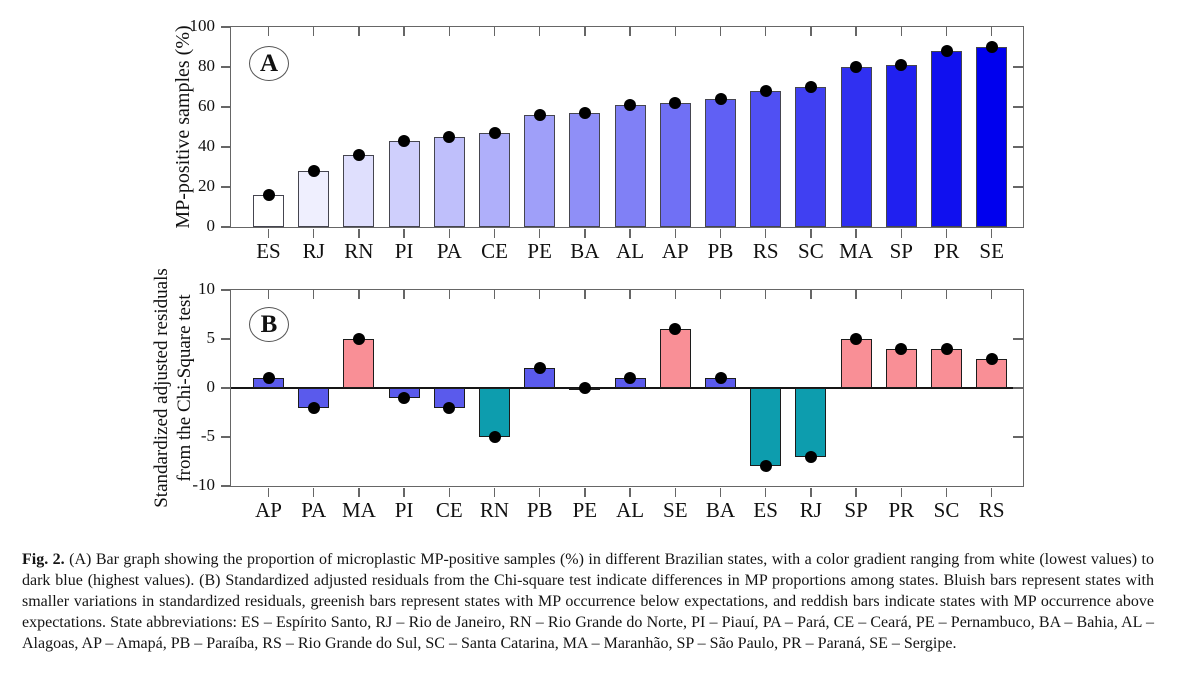 Image resolution: width=1200 pixels, height=677 pixels. I want to click on zero-baseline, so click(627, 388).